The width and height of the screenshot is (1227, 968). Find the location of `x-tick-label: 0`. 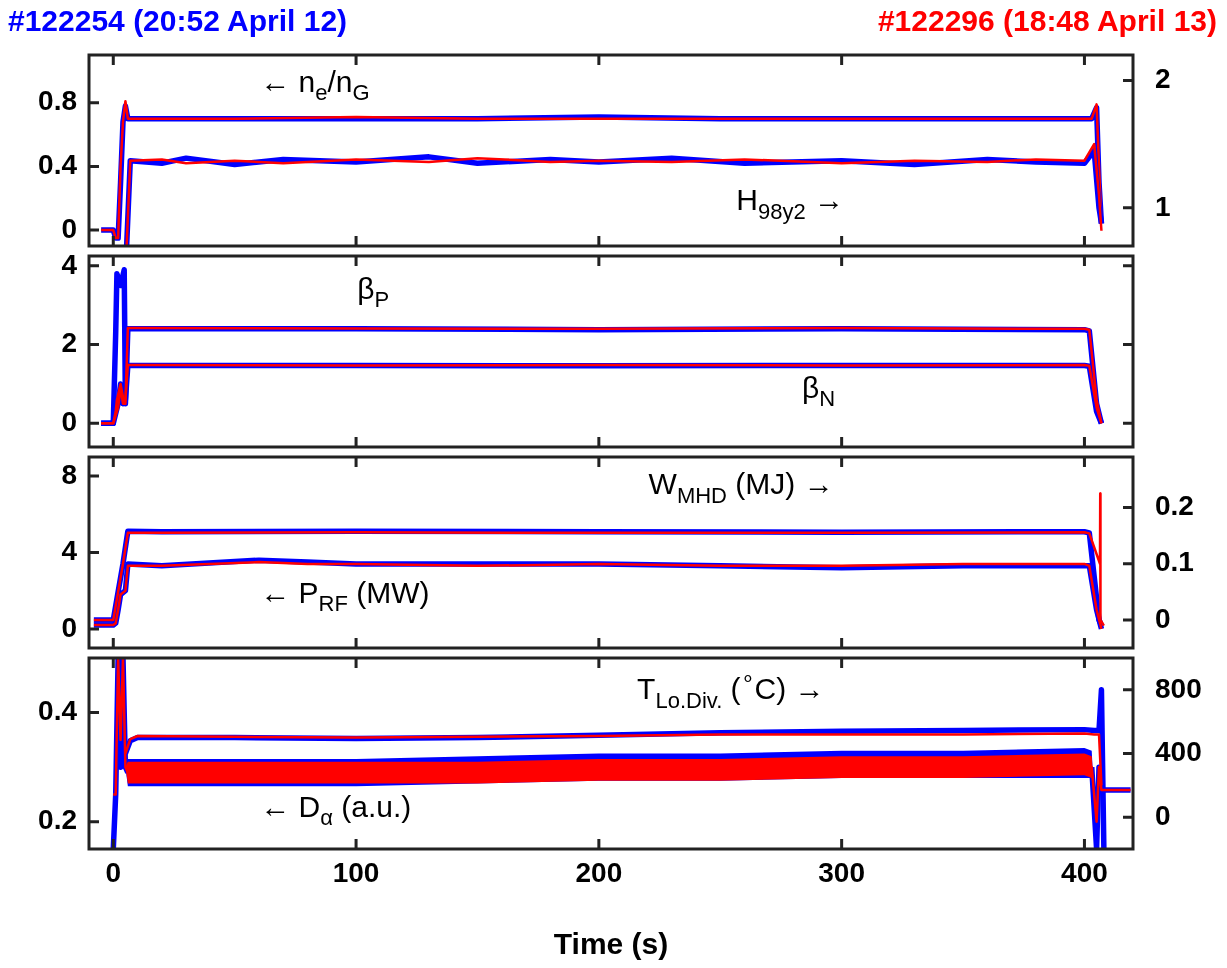

x-tick-label: 0 is located at coordinates (113, 872).